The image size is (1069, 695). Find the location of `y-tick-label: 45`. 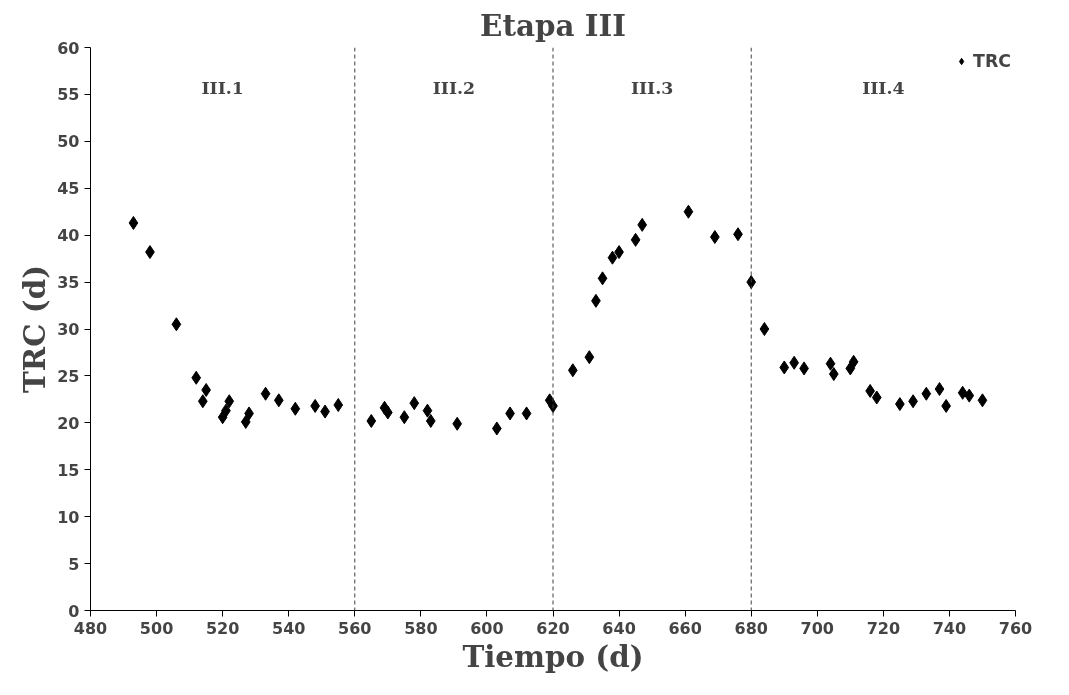

y-tick-label: 45 is located at coordinates (68, 189).